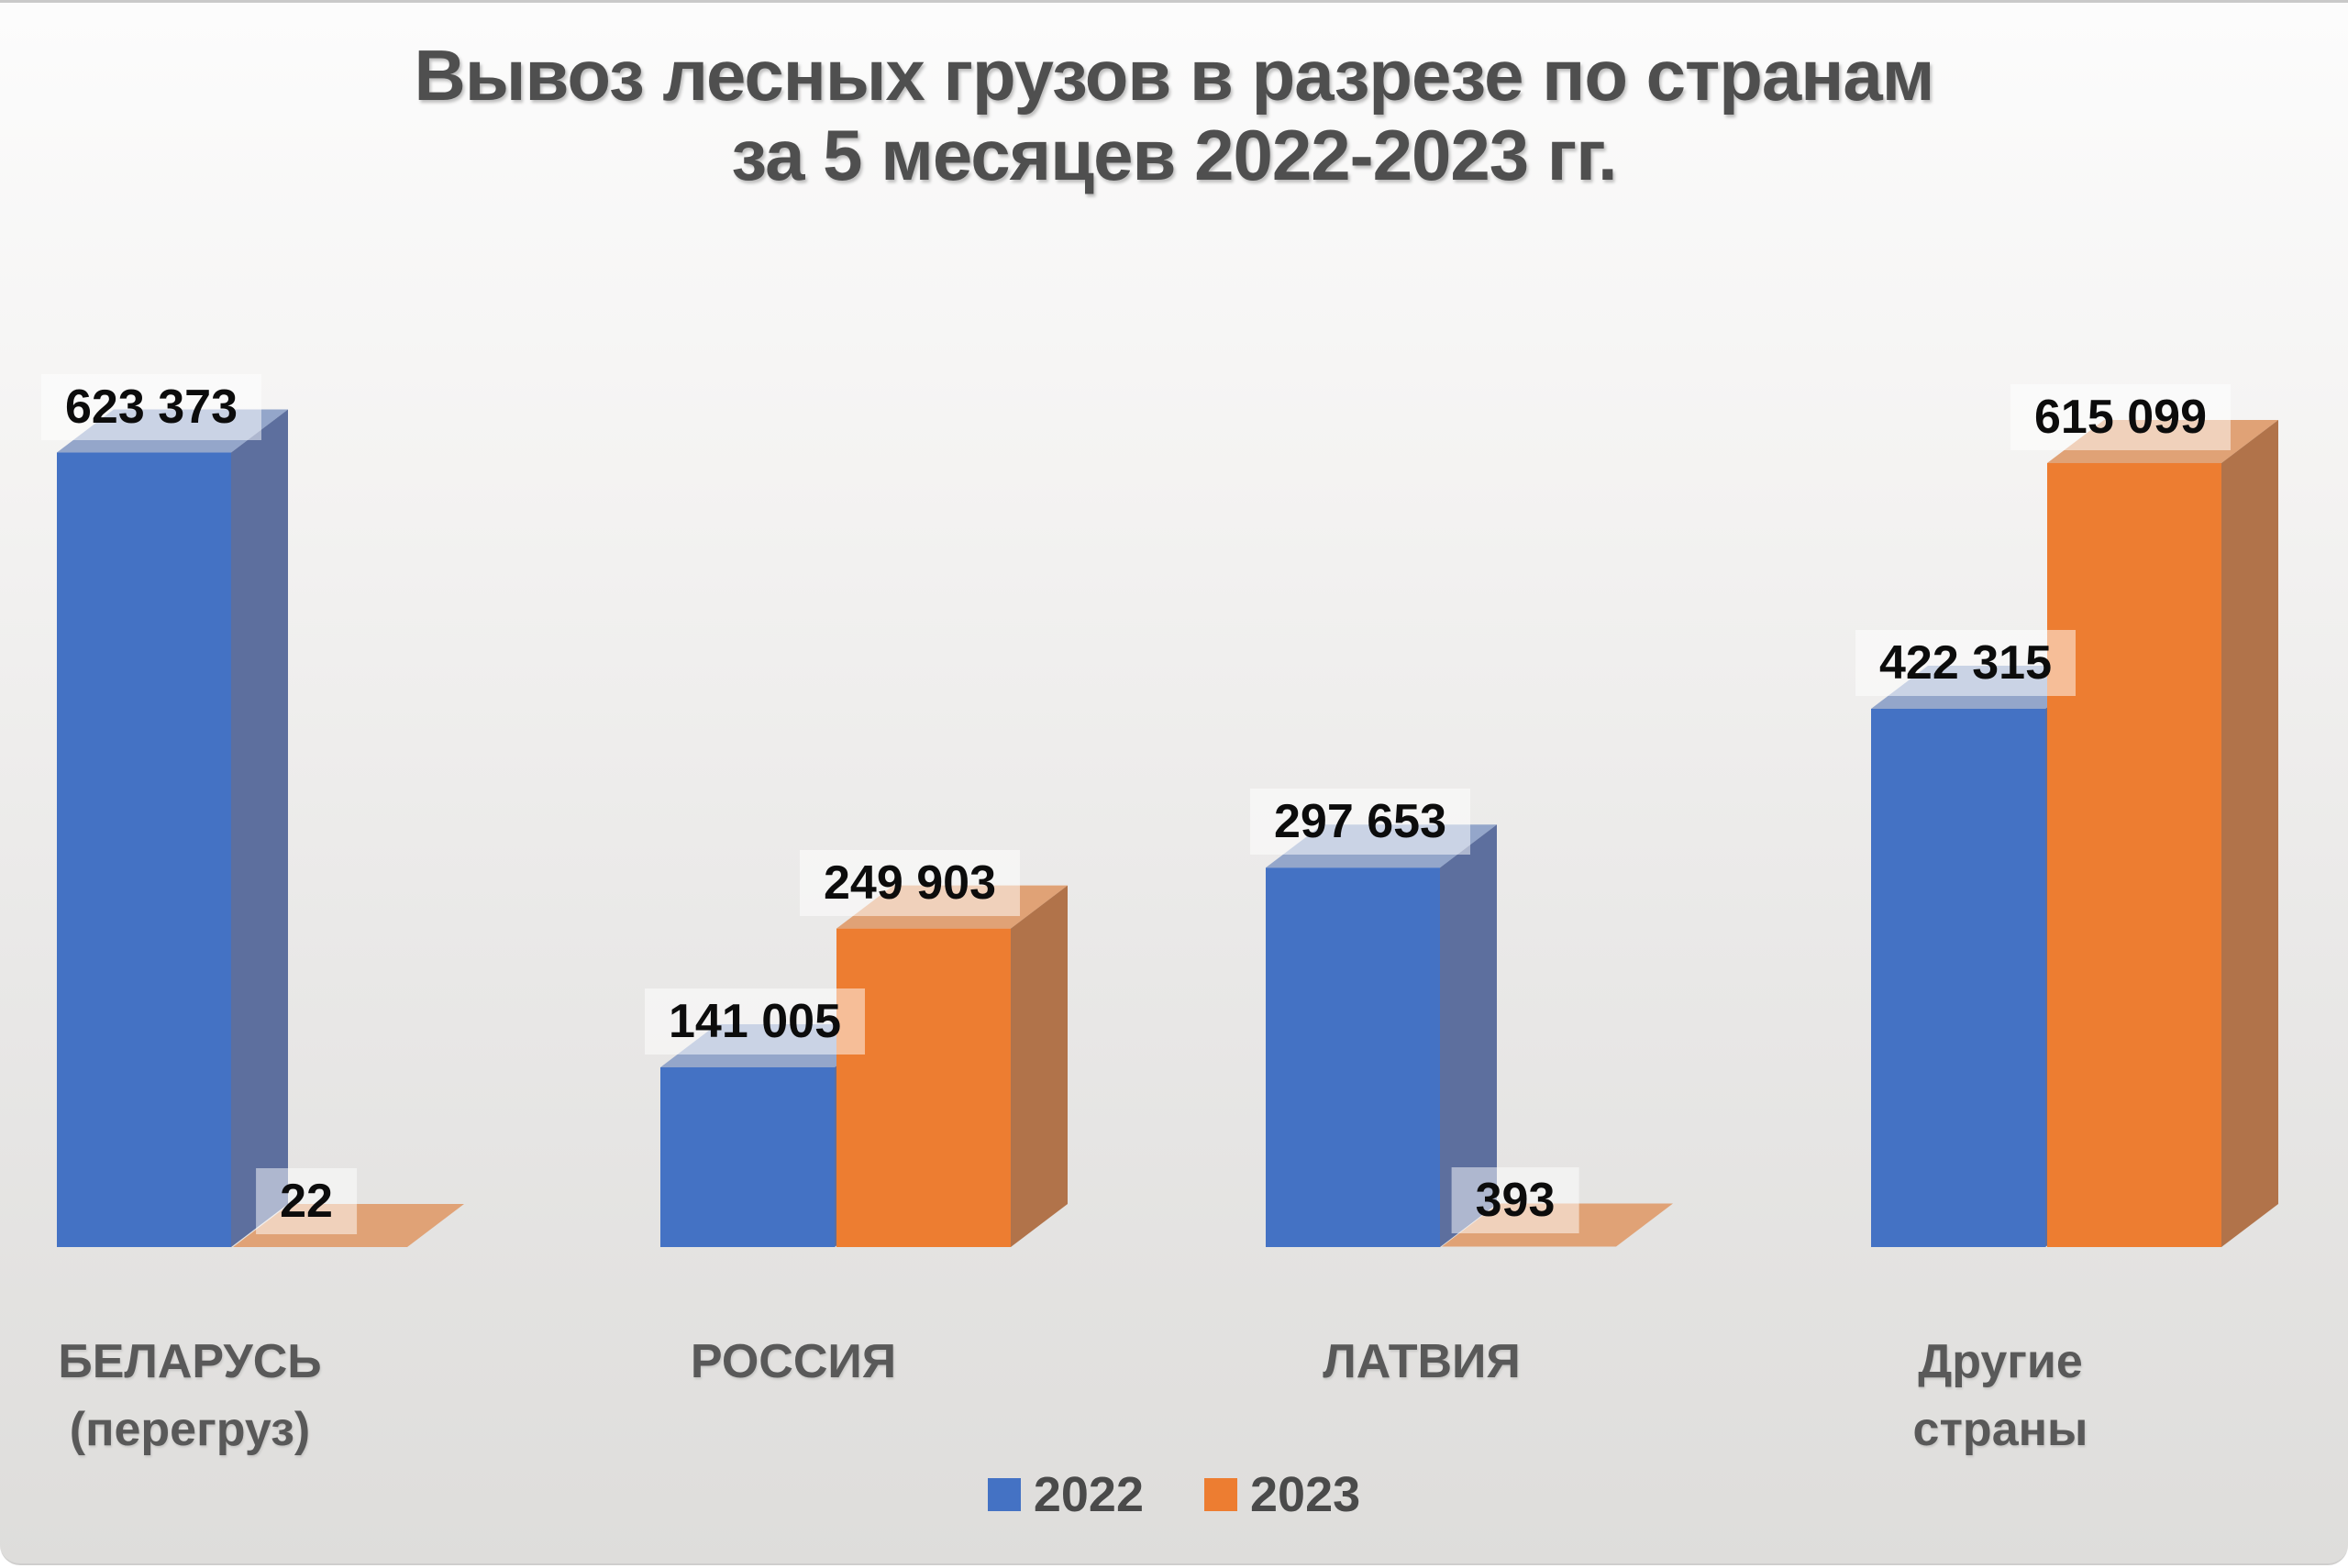  I want to click on legend-label: 2022, so click(1088, 1494).